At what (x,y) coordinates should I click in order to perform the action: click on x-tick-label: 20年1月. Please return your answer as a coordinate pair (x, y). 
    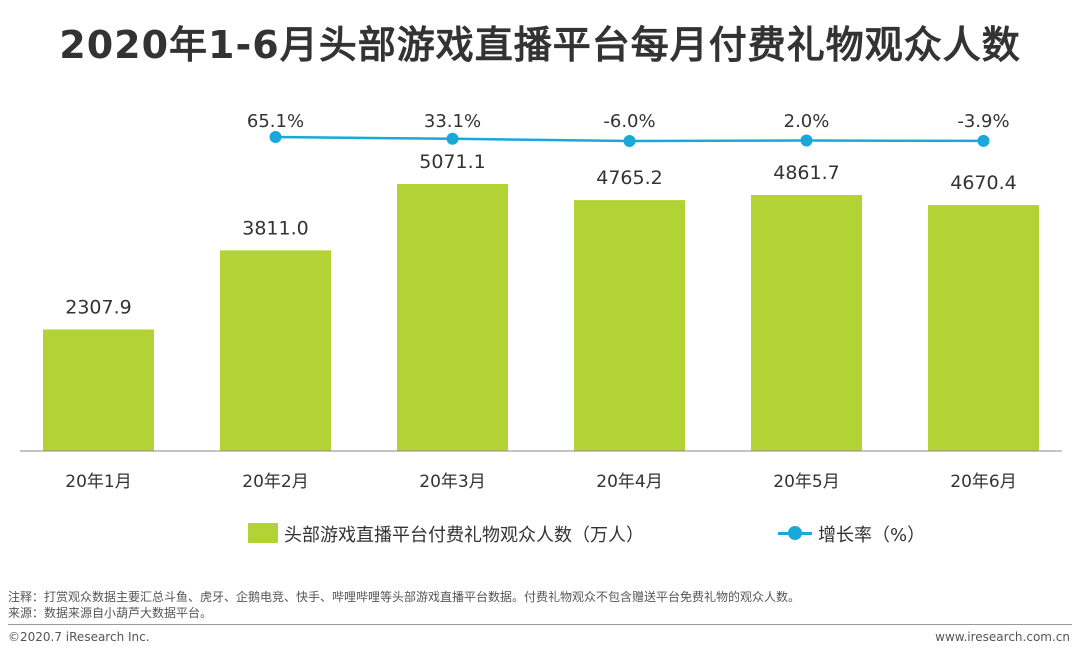
    Looking at the image, I should click on (98, 482).